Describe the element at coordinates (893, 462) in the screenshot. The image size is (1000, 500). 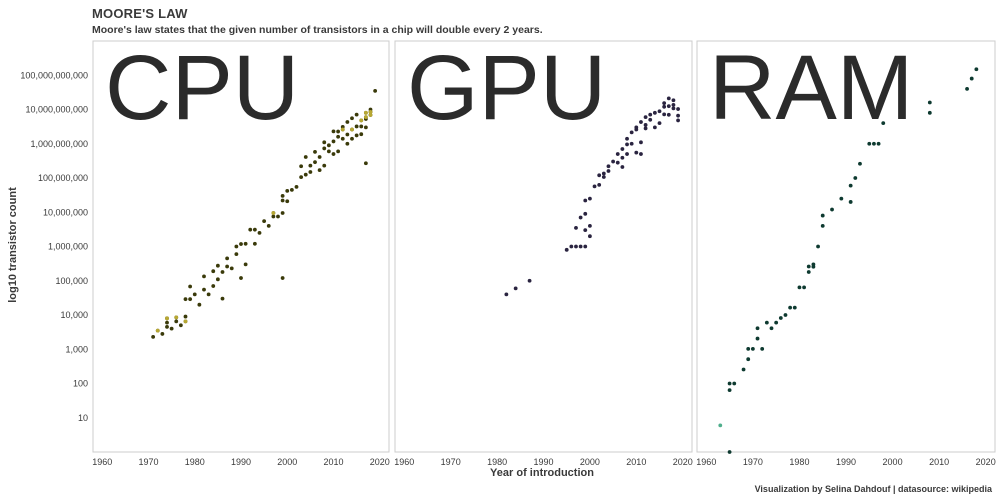
I see `x-tick-label: 2000` at that location.